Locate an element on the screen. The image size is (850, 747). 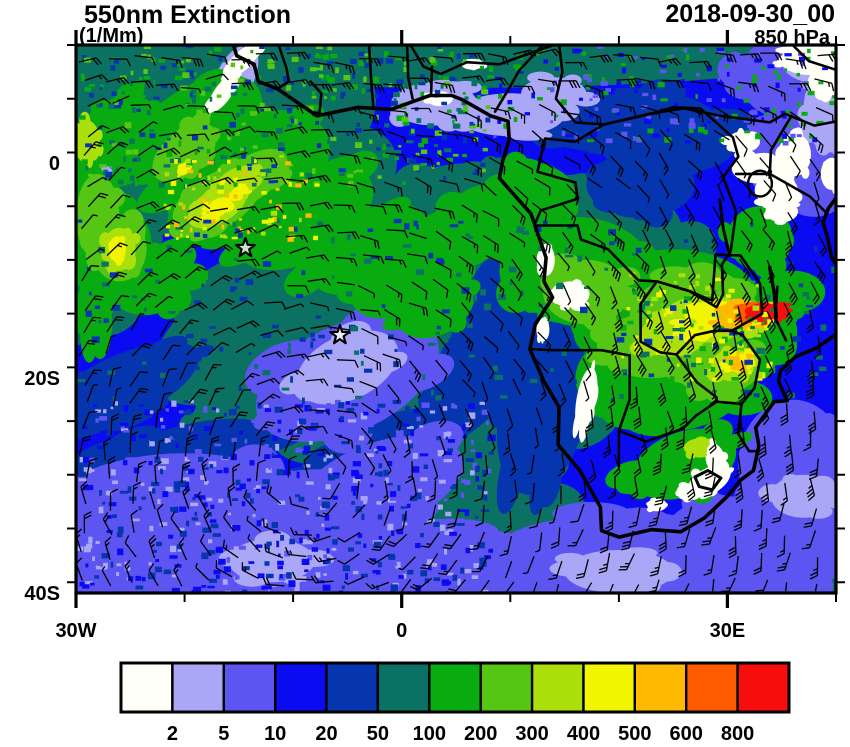
colorbar-label: 200 is located at coordinates (480, 734).